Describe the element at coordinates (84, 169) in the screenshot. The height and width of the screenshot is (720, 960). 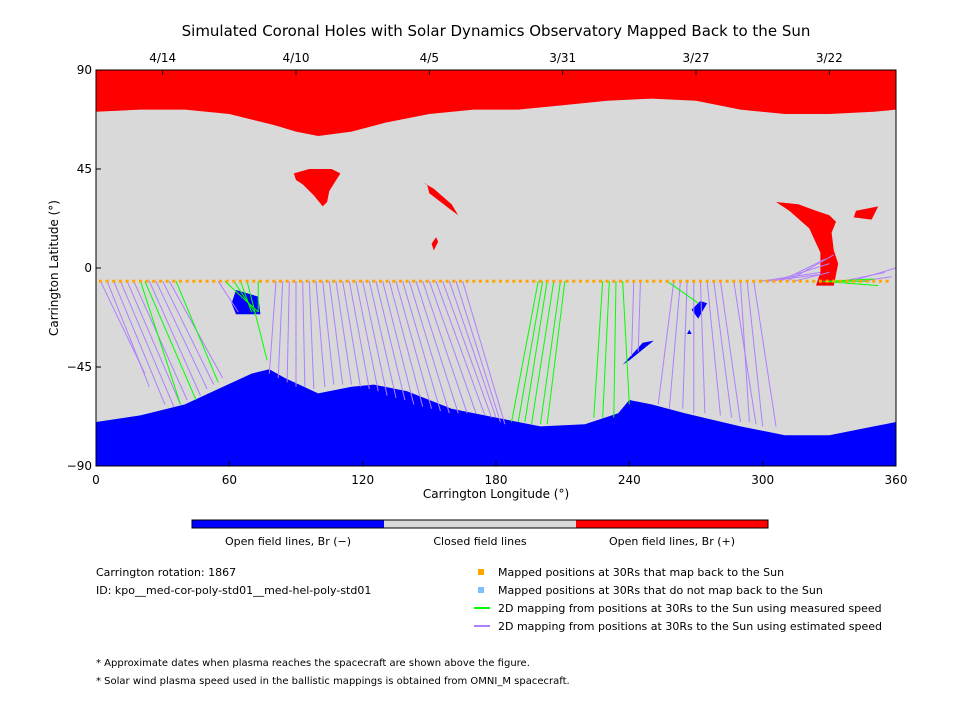
I see `y-tick-label: 45` at that location.